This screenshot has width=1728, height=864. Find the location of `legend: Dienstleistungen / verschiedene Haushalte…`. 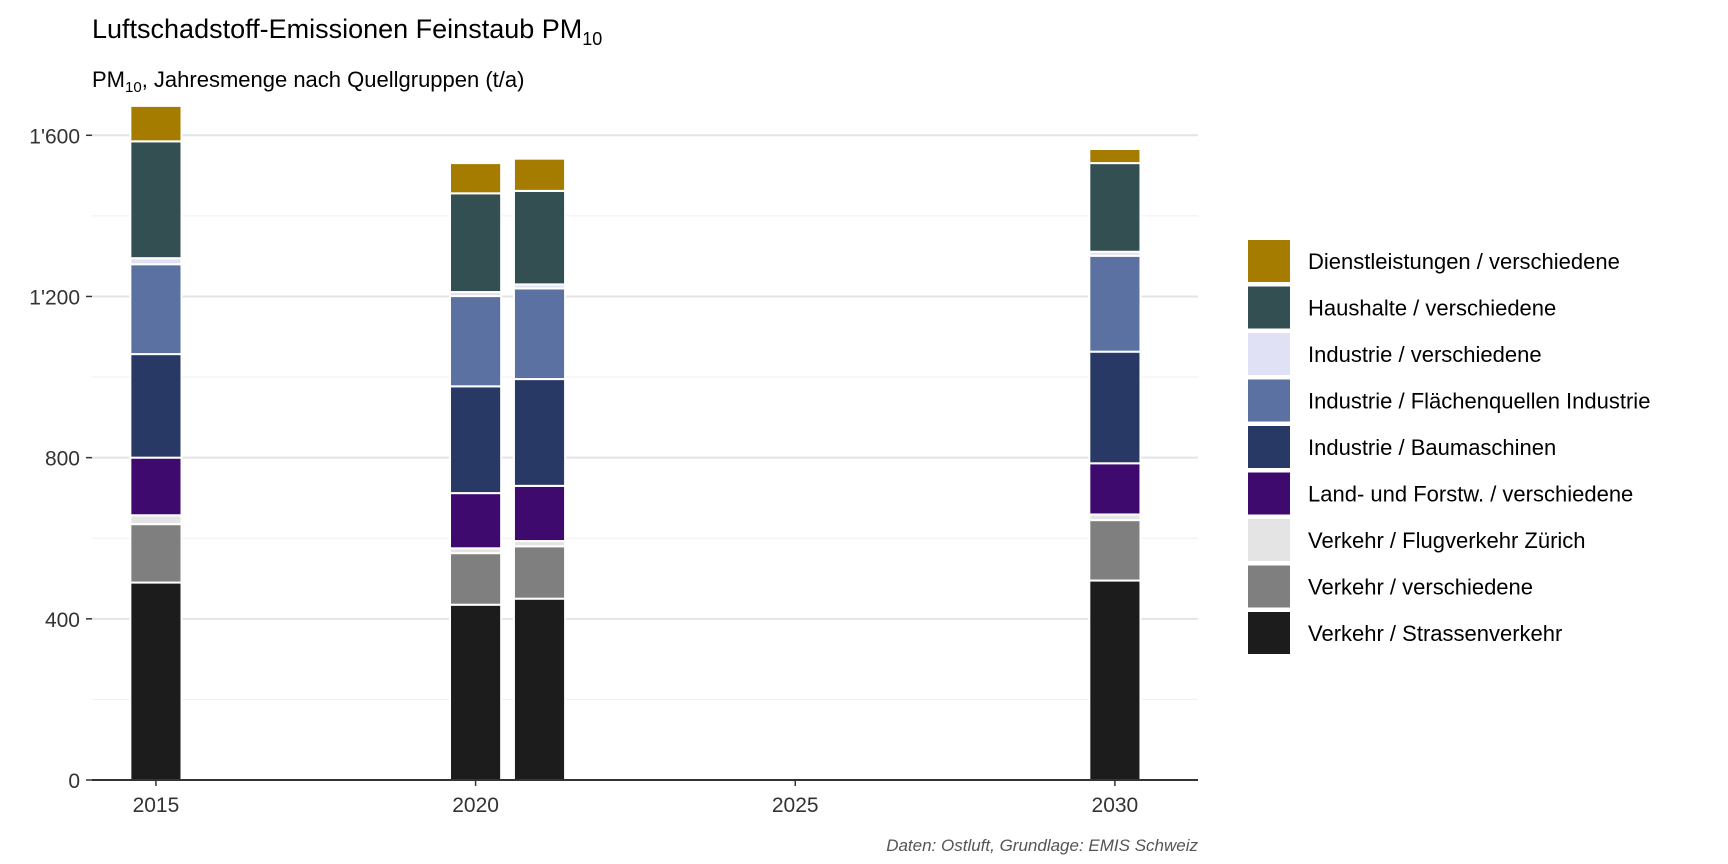

legend: Dienstleistungen / verschiedene Haushalte… is located at coordinates (1449, 447).